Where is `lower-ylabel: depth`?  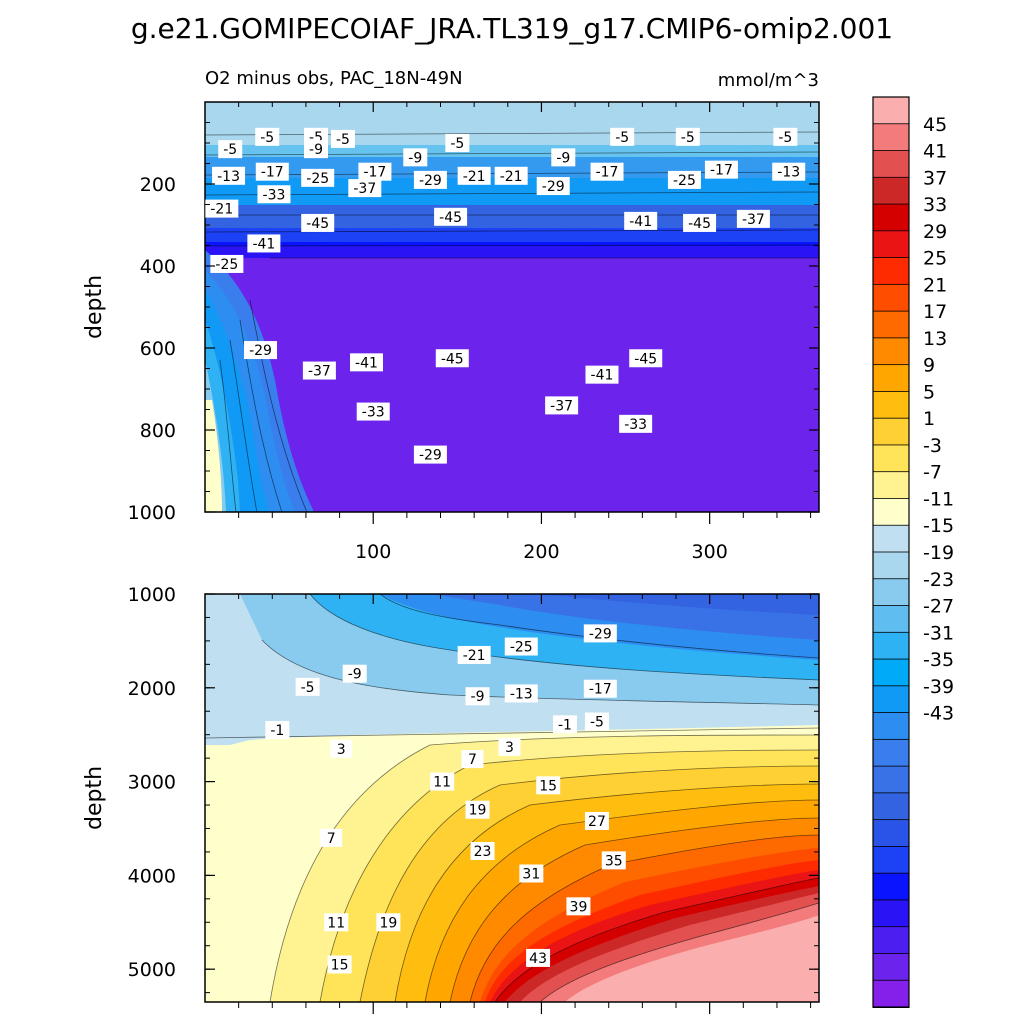 lower-ylabel: depth is located at coordinates (94, 798).